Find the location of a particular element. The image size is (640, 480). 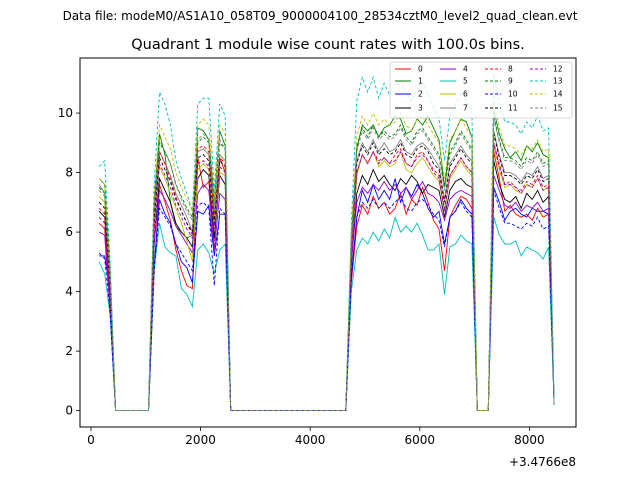

legend-label-12: 12 is located at coordinates (558, 69).